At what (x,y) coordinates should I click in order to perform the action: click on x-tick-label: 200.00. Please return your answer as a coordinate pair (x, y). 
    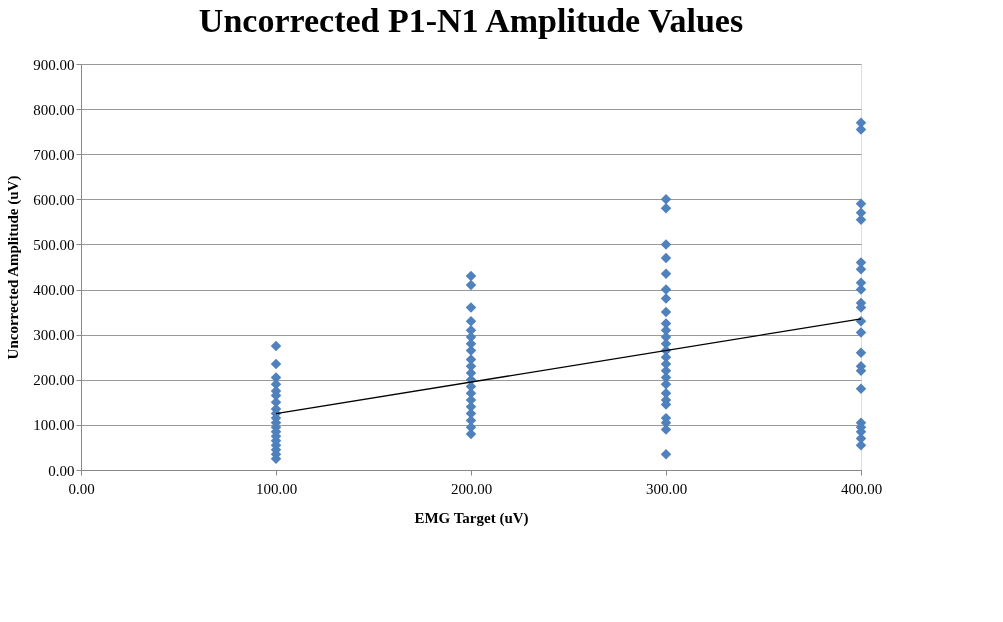
    Looking at the image, I should click on (471, 488).